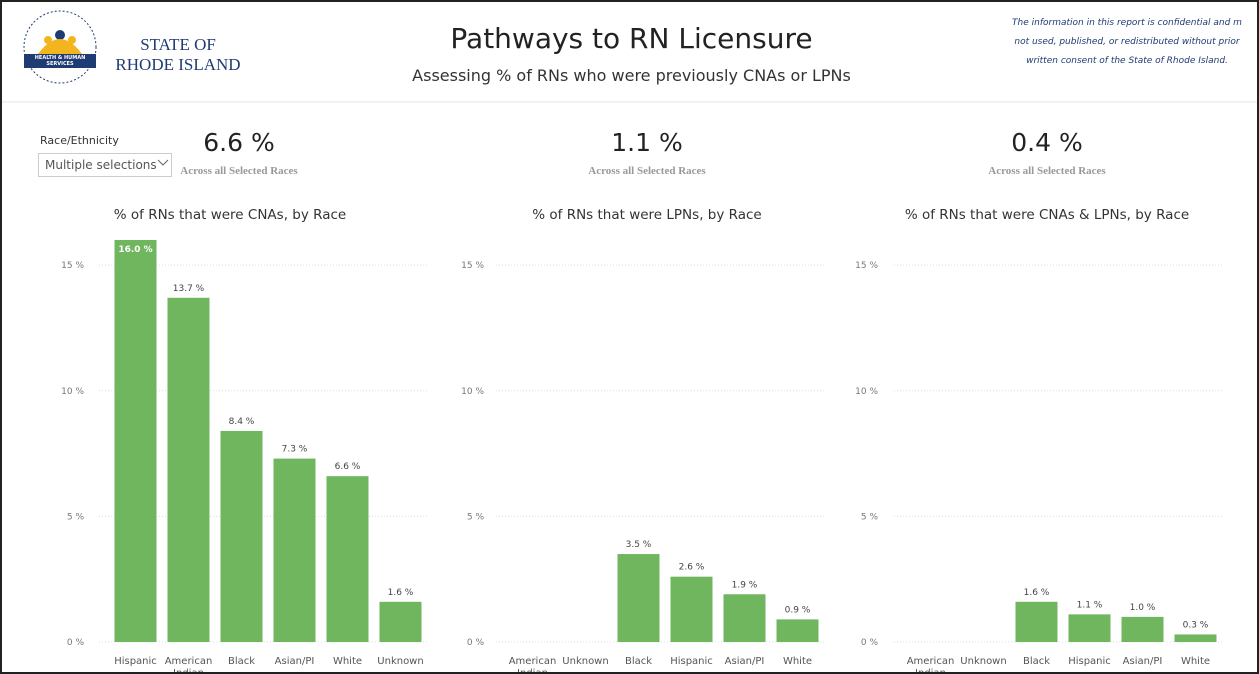 The height and width of the screenshot is (674, 1259). I want to click on data-label: 1.0 %, so click(1143, 608).